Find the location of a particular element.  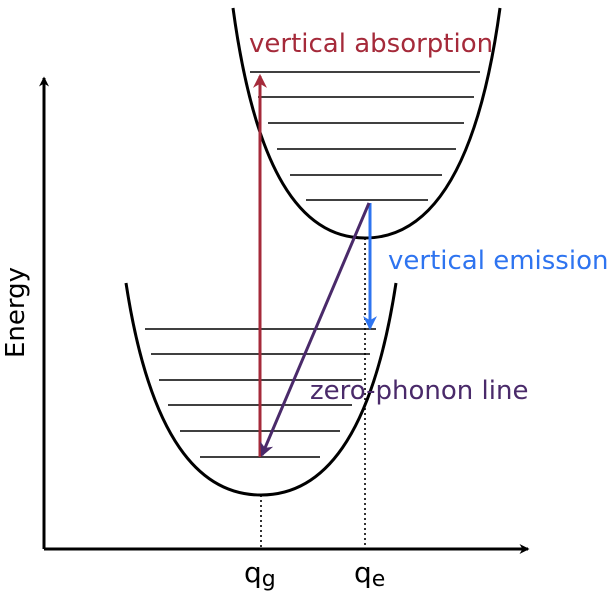

qe-subscript: e is located at coordinates (379, 579).